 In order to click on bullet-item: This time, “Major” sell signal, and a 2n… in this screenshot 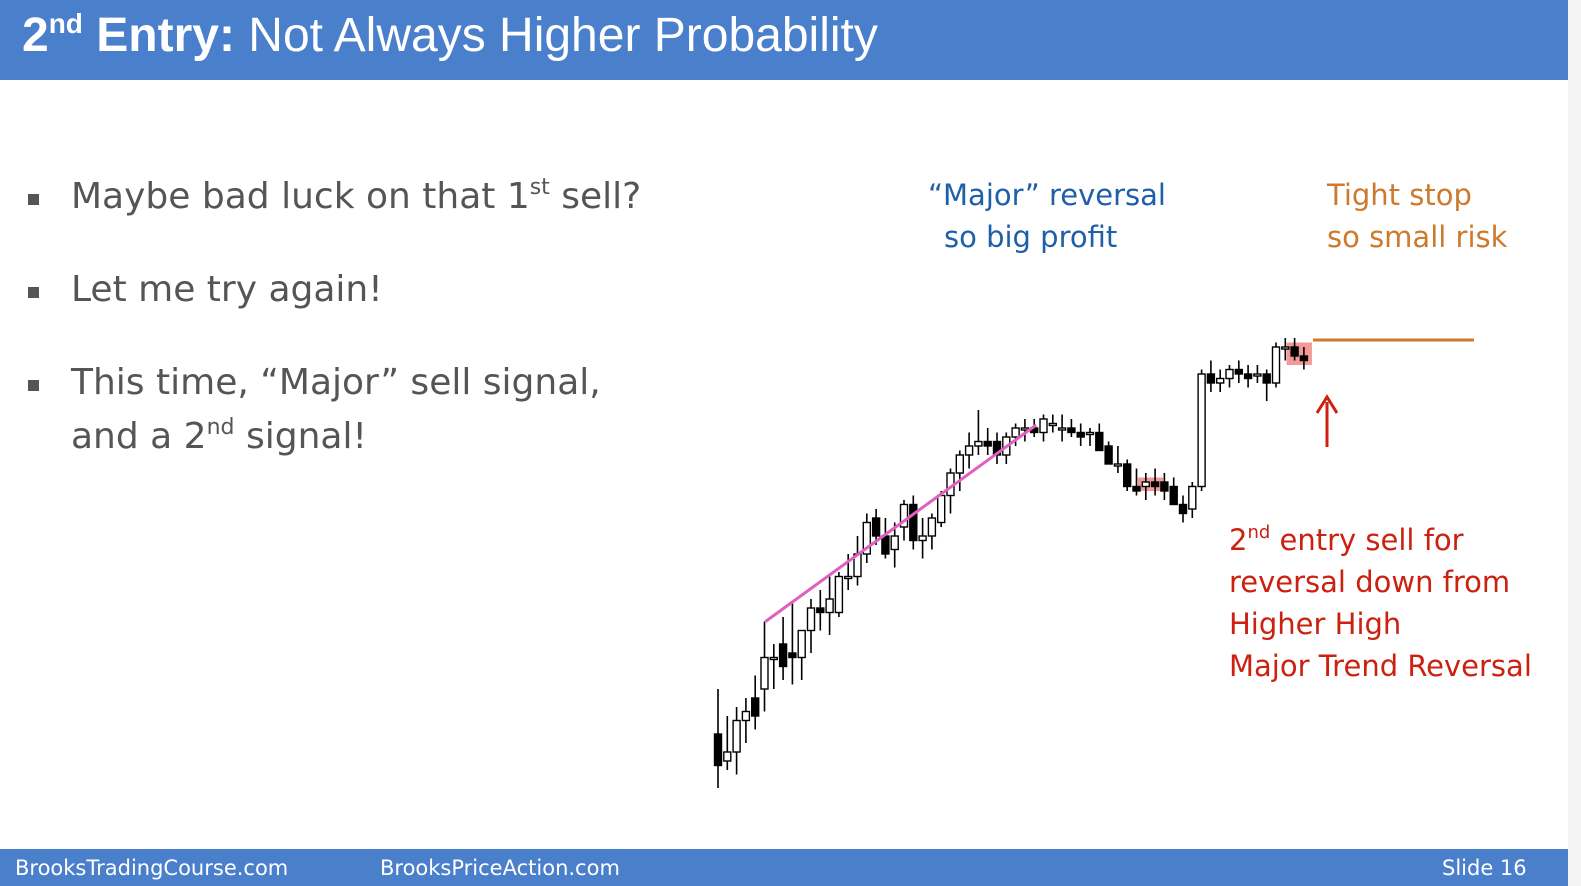, I will do `click(355, 410)`.